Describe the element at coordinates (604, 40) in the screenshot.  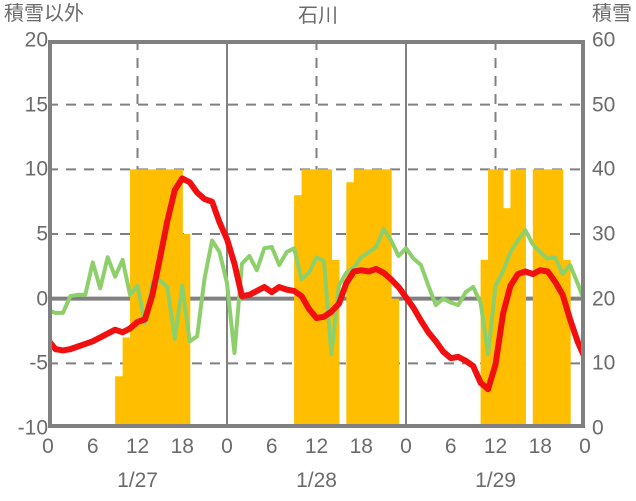
I see `y-axis-right-tick: 60` at that location.